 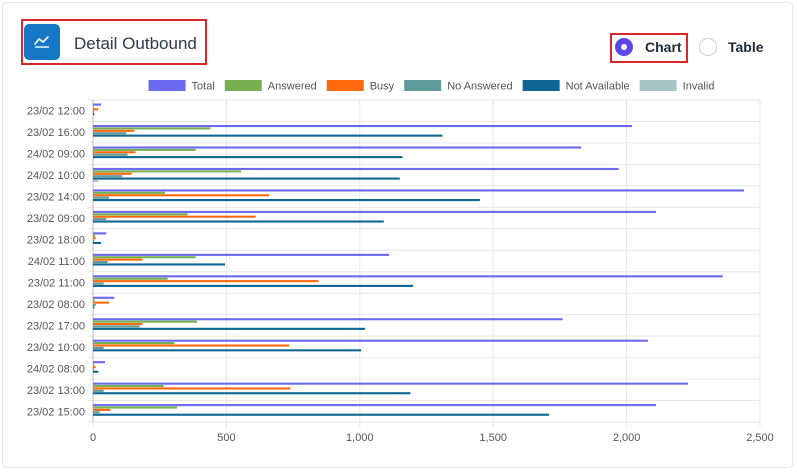 What do you see at coordinates (56, 176) in the screenshot?
I see `y-tick-label: 24/02 10:00` at bounding box center [56, 176].